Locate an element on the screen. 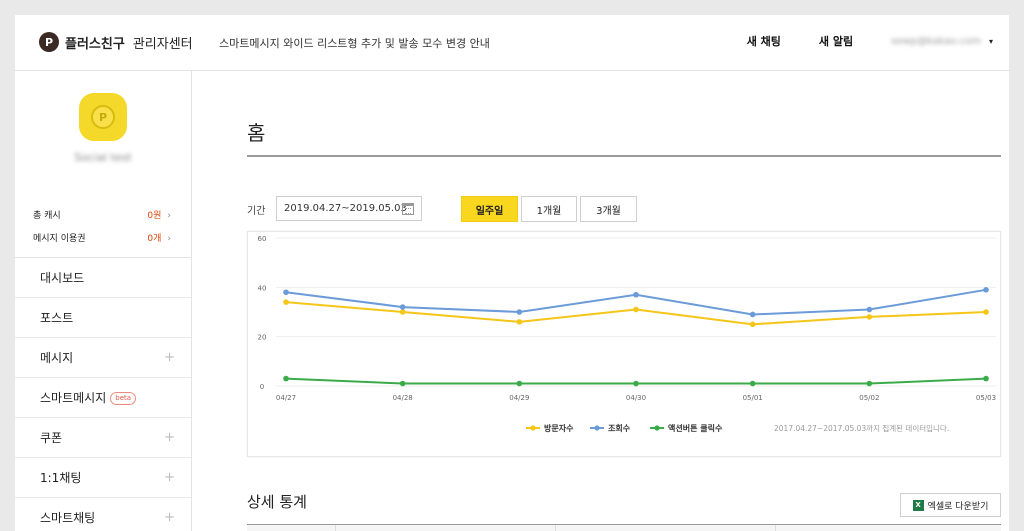  date-range-value: 2019.04.27~2019.05.03 is located at coordinates (345, 208).